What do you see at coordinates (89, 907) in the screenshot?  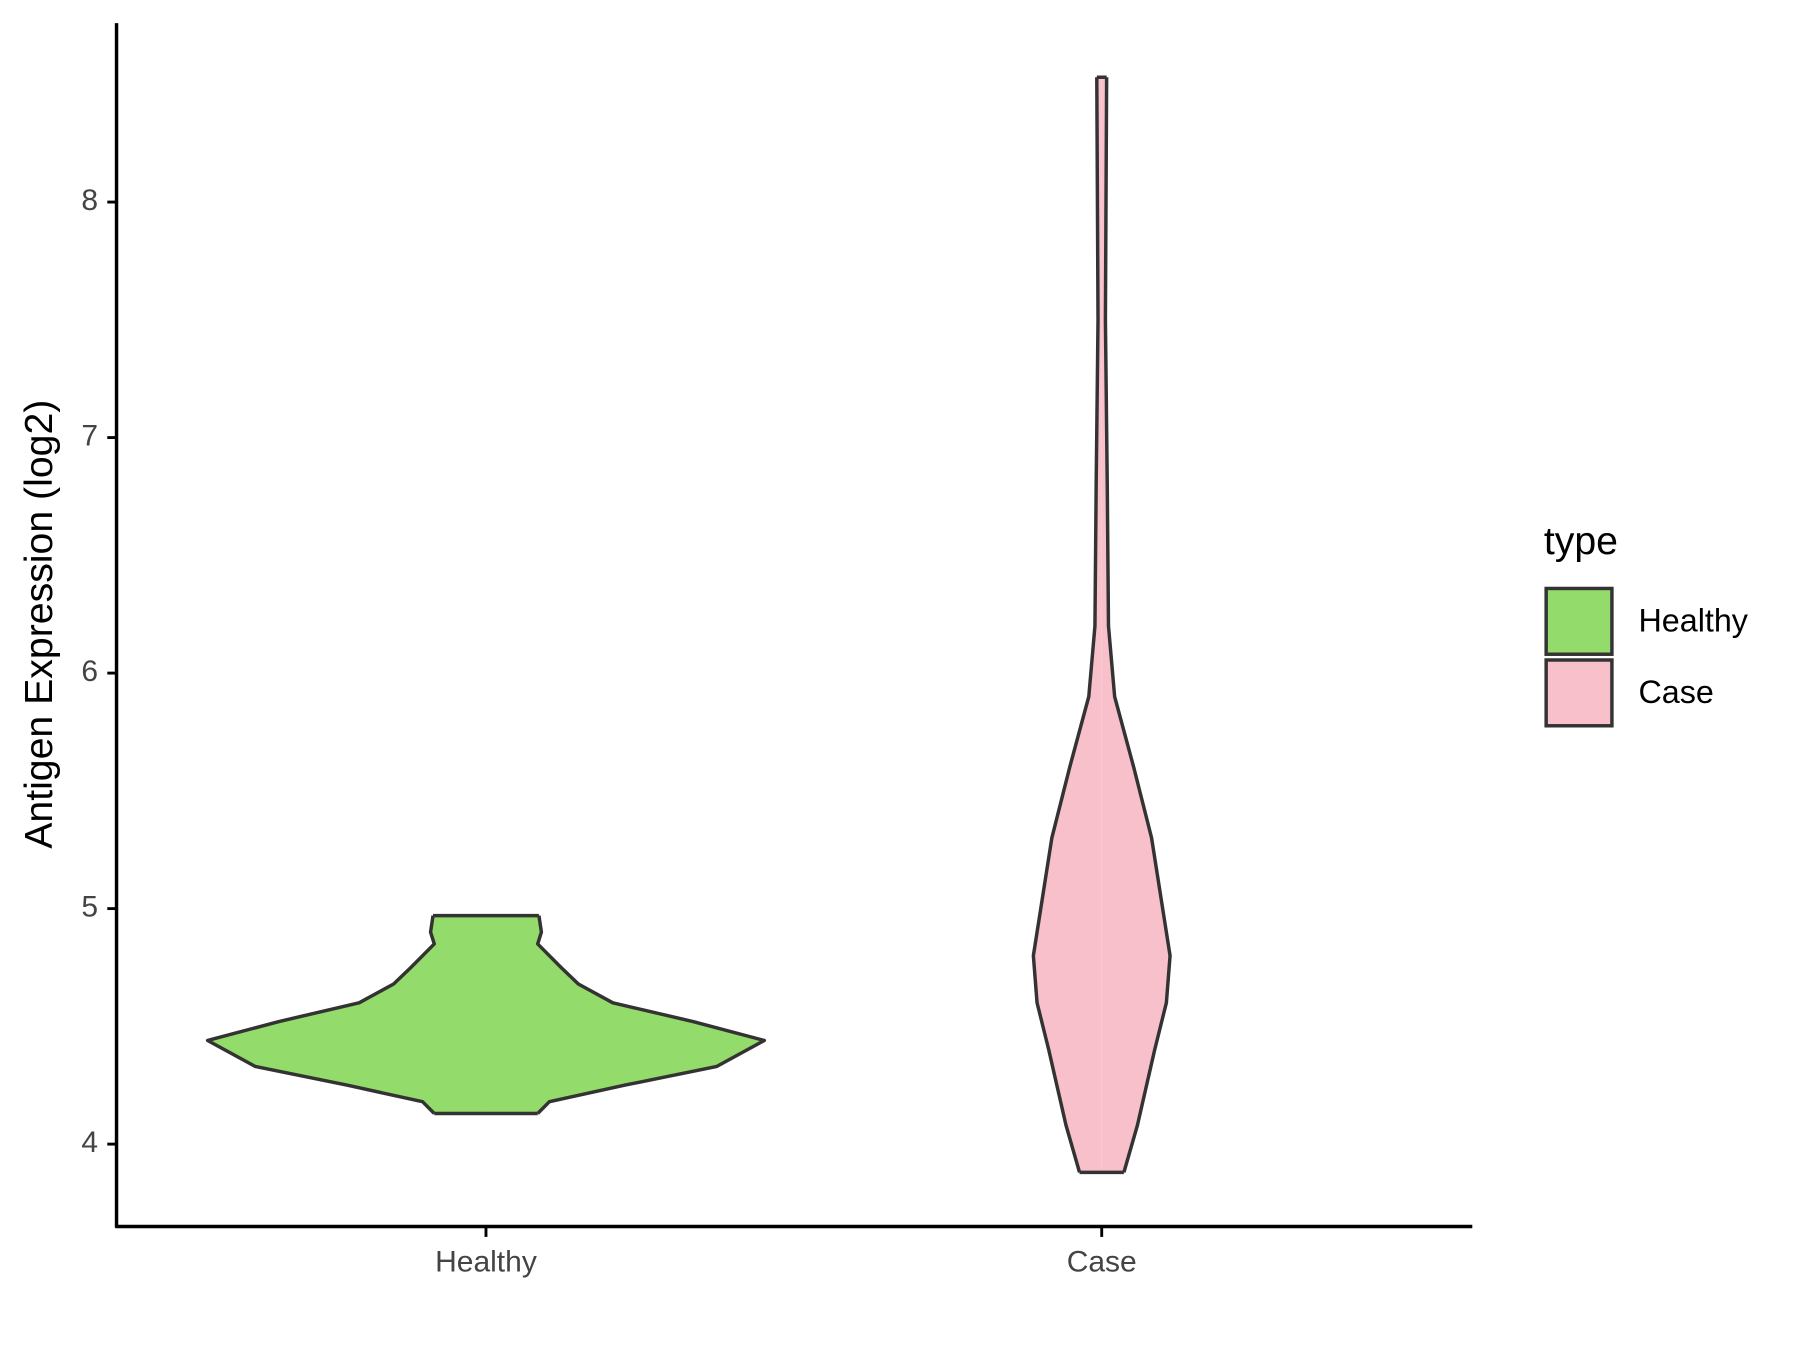 I see `y-tick-label: 5` at bounding box center [89, 907].